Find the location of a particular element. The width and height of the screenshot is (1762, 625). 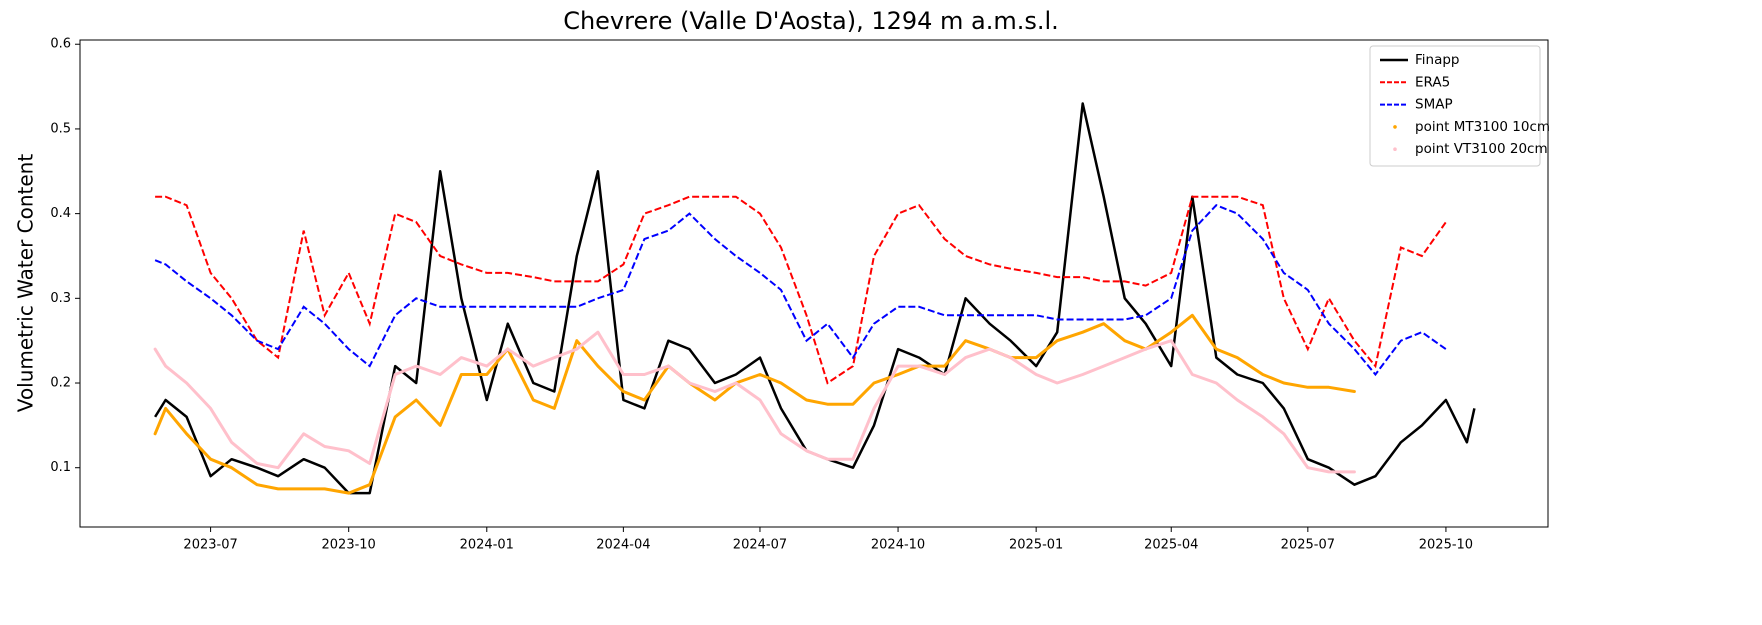

legend-label: point MT3100 10cm is located at coordinates (1482, 127).